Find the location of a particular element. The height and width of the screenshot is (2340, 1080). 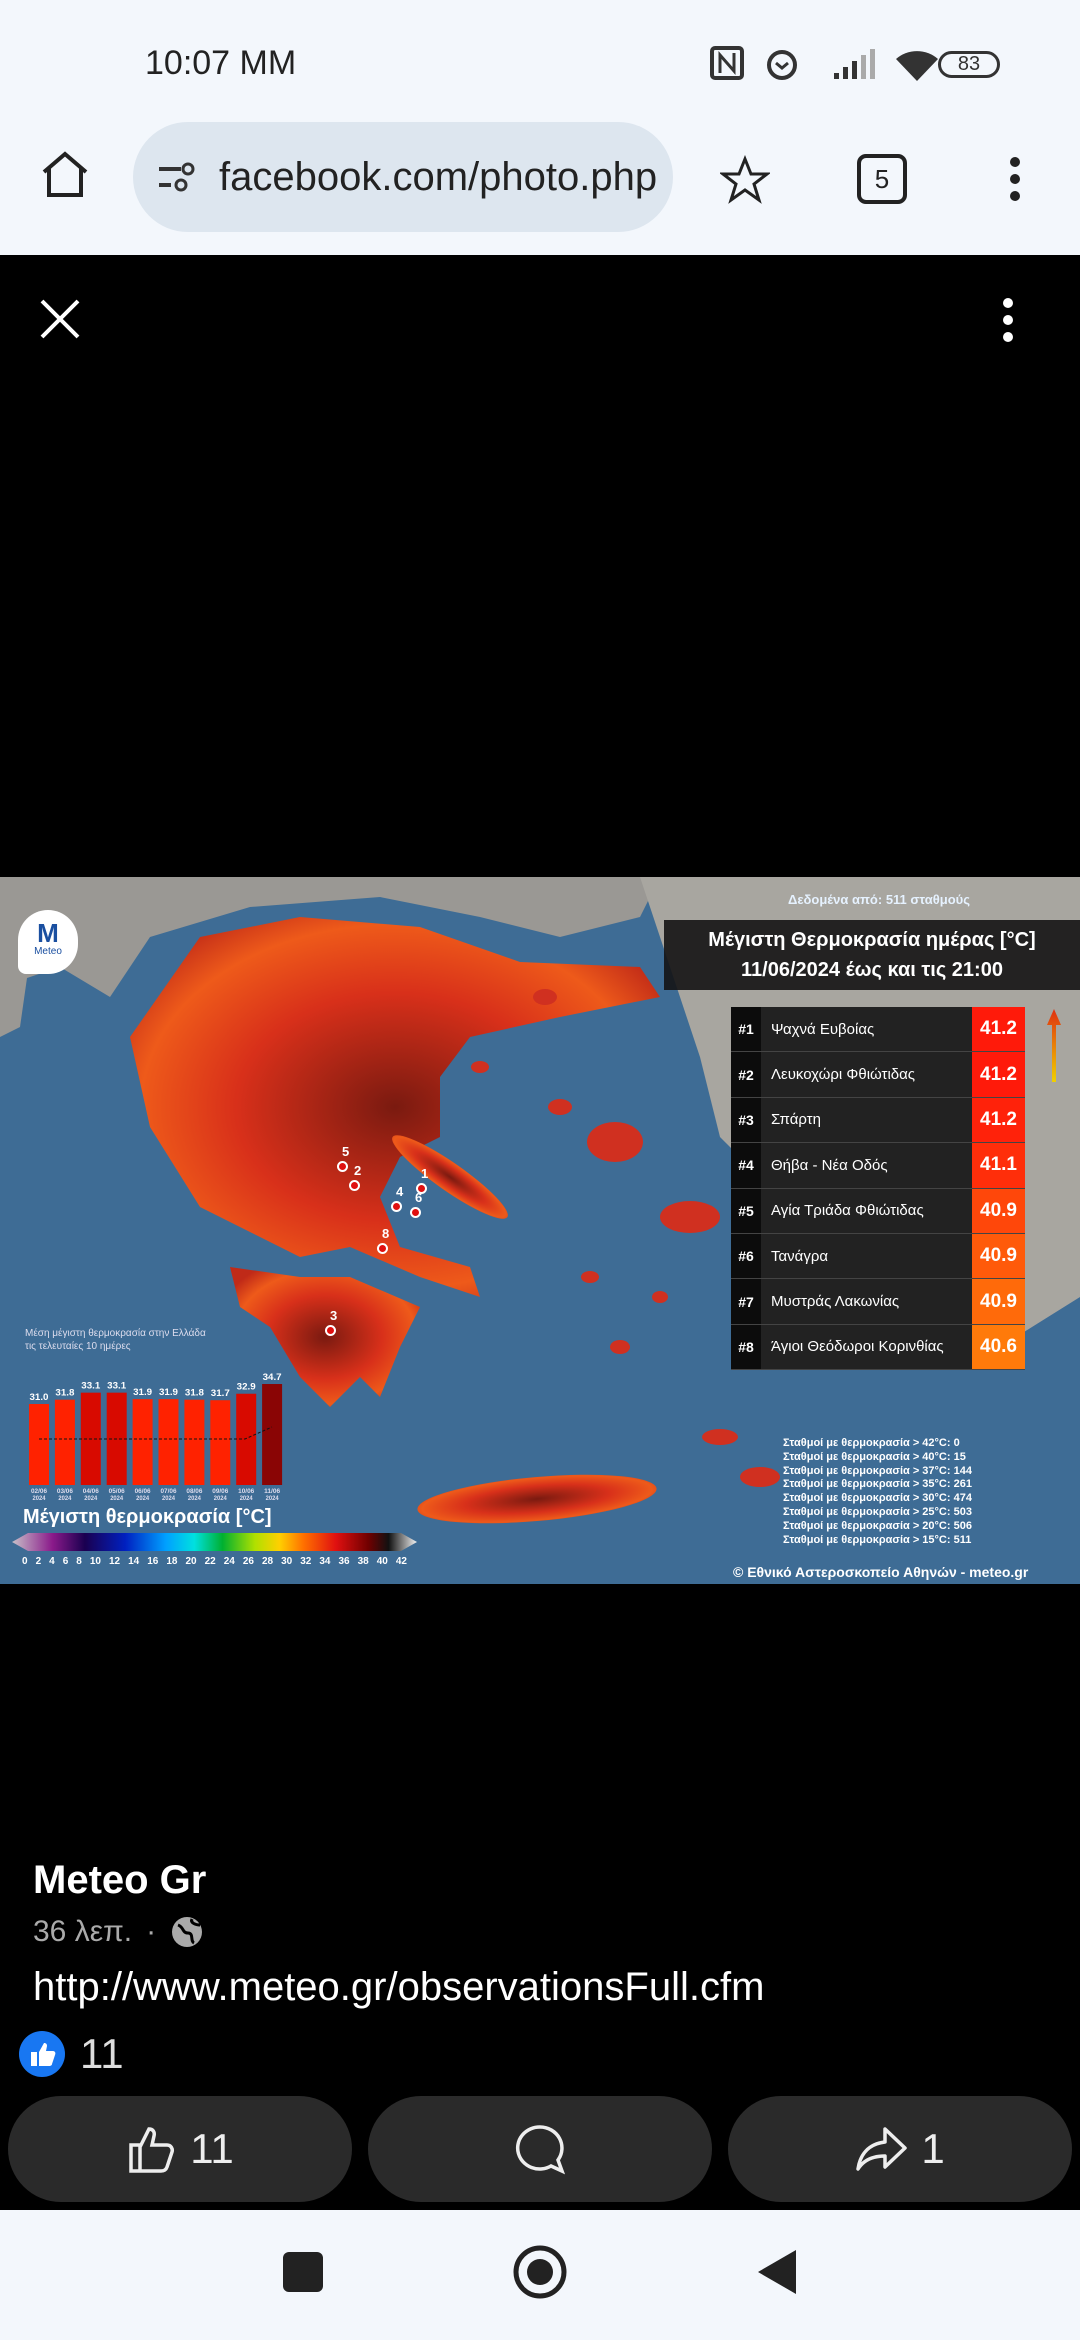

scale-tick: 24 is located at coordinates (229, 1561).